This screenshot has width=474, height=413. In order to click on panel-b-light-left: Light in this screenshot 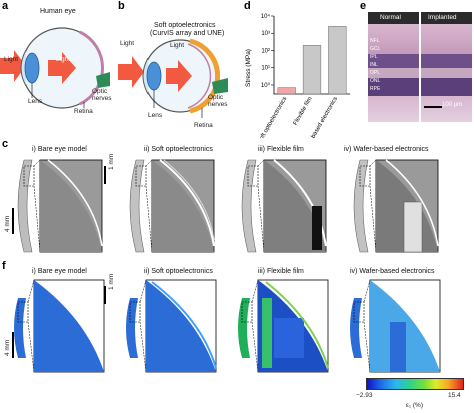, I will do `click(127, 43)`.